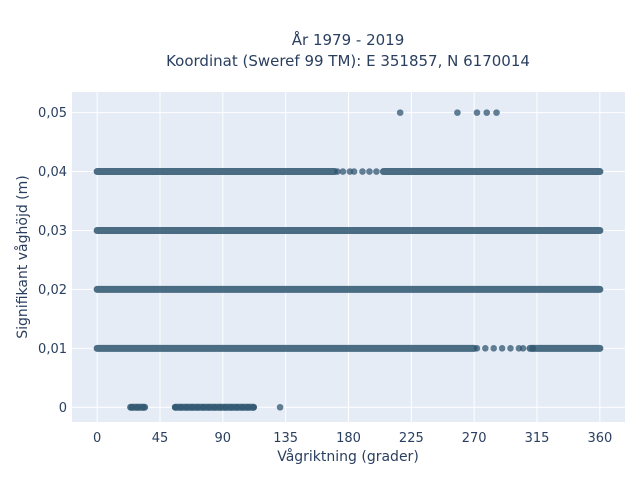  Describe the element at coordinates (348, 438) in the screenshot. I see `x-tick-label: 180` at that location.